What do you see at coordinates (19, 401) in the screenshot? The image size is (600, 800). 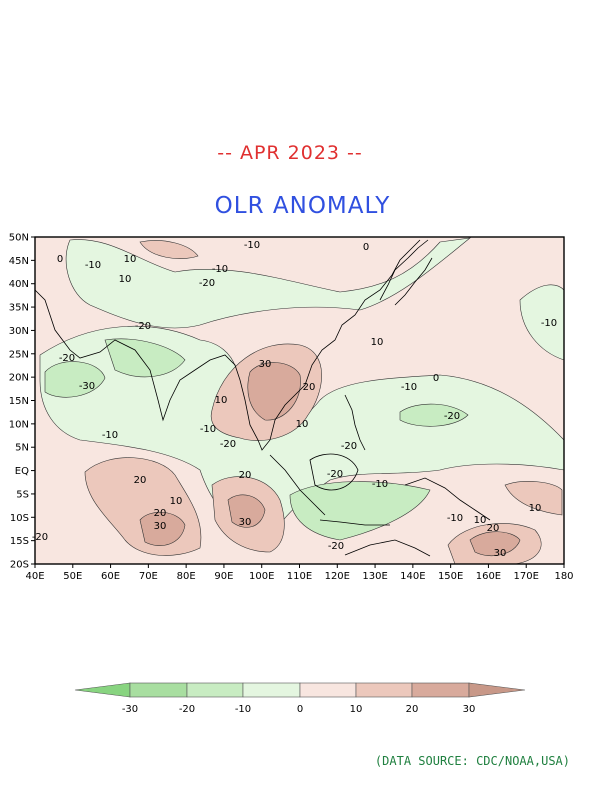 I see `lat-tick-label: 15N` at bounding box center [19, 401].